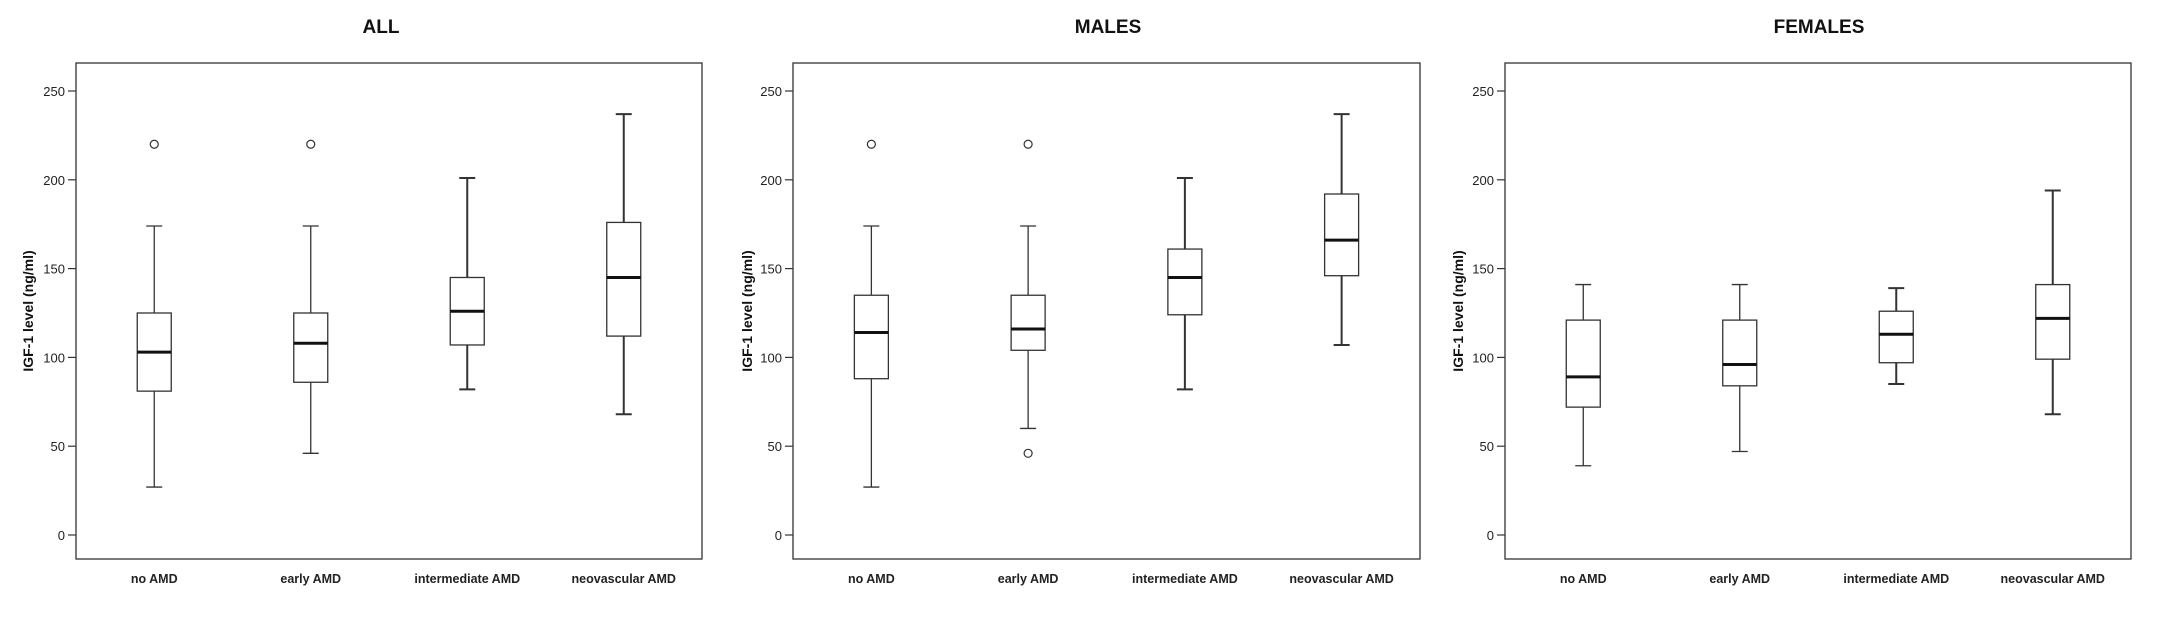 This screenshot has width=2160, height=623. I want to click on panel-title: ALL, so click(381, 27).